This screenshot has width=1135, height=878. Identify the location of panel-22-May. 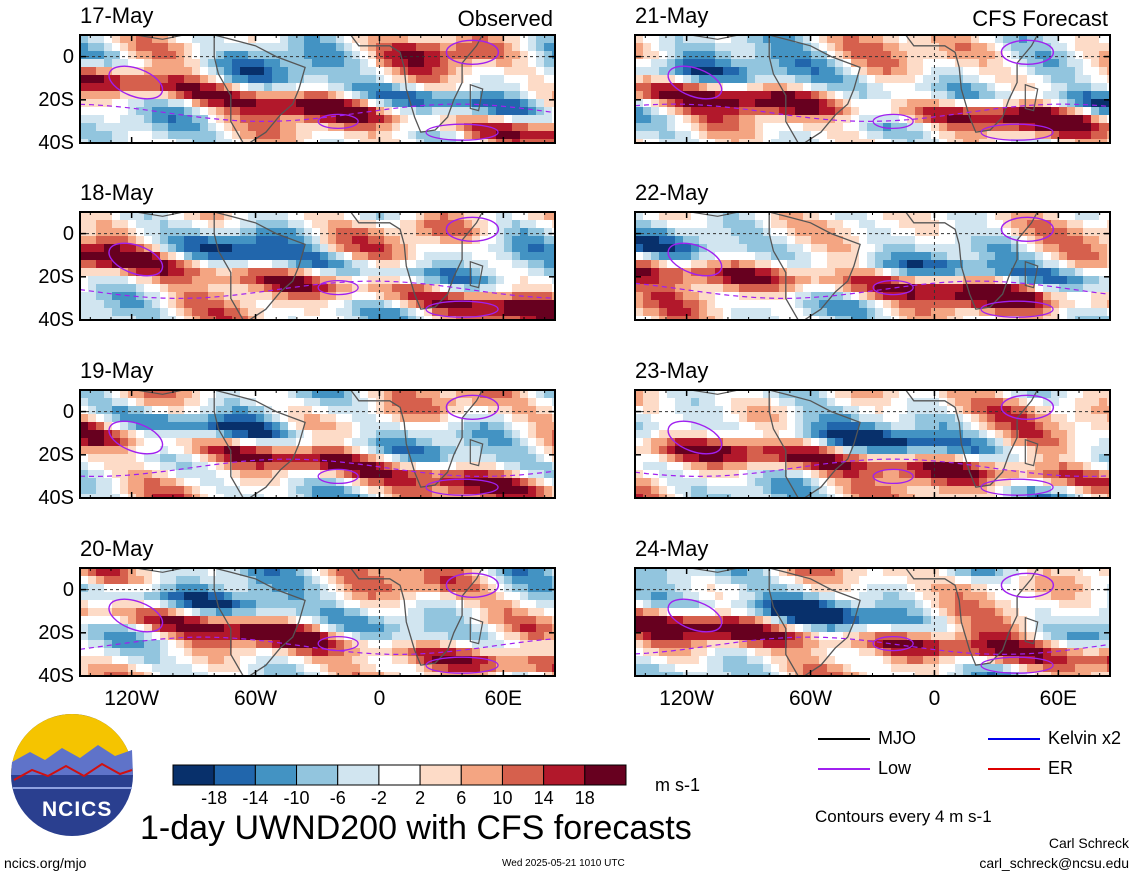
(872, 266).